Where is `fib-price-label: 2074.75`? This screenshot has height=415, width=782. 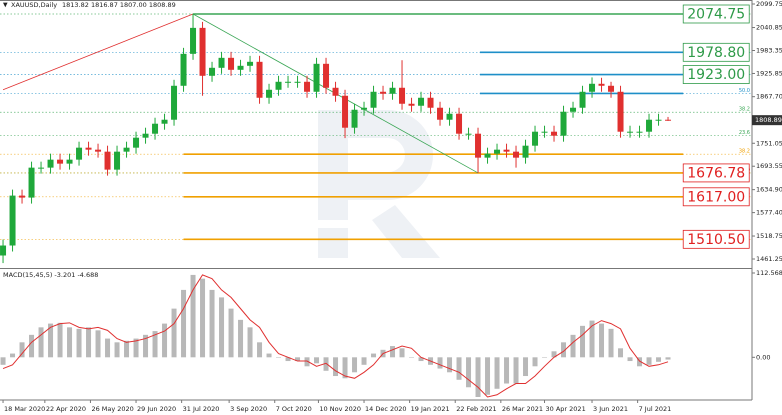 fib-price-label: 2074.75 is located at coordinates (716, 14).